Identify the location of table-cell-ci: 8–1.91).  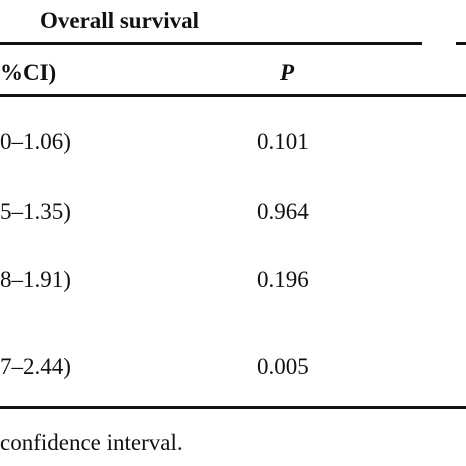
(35, 279).